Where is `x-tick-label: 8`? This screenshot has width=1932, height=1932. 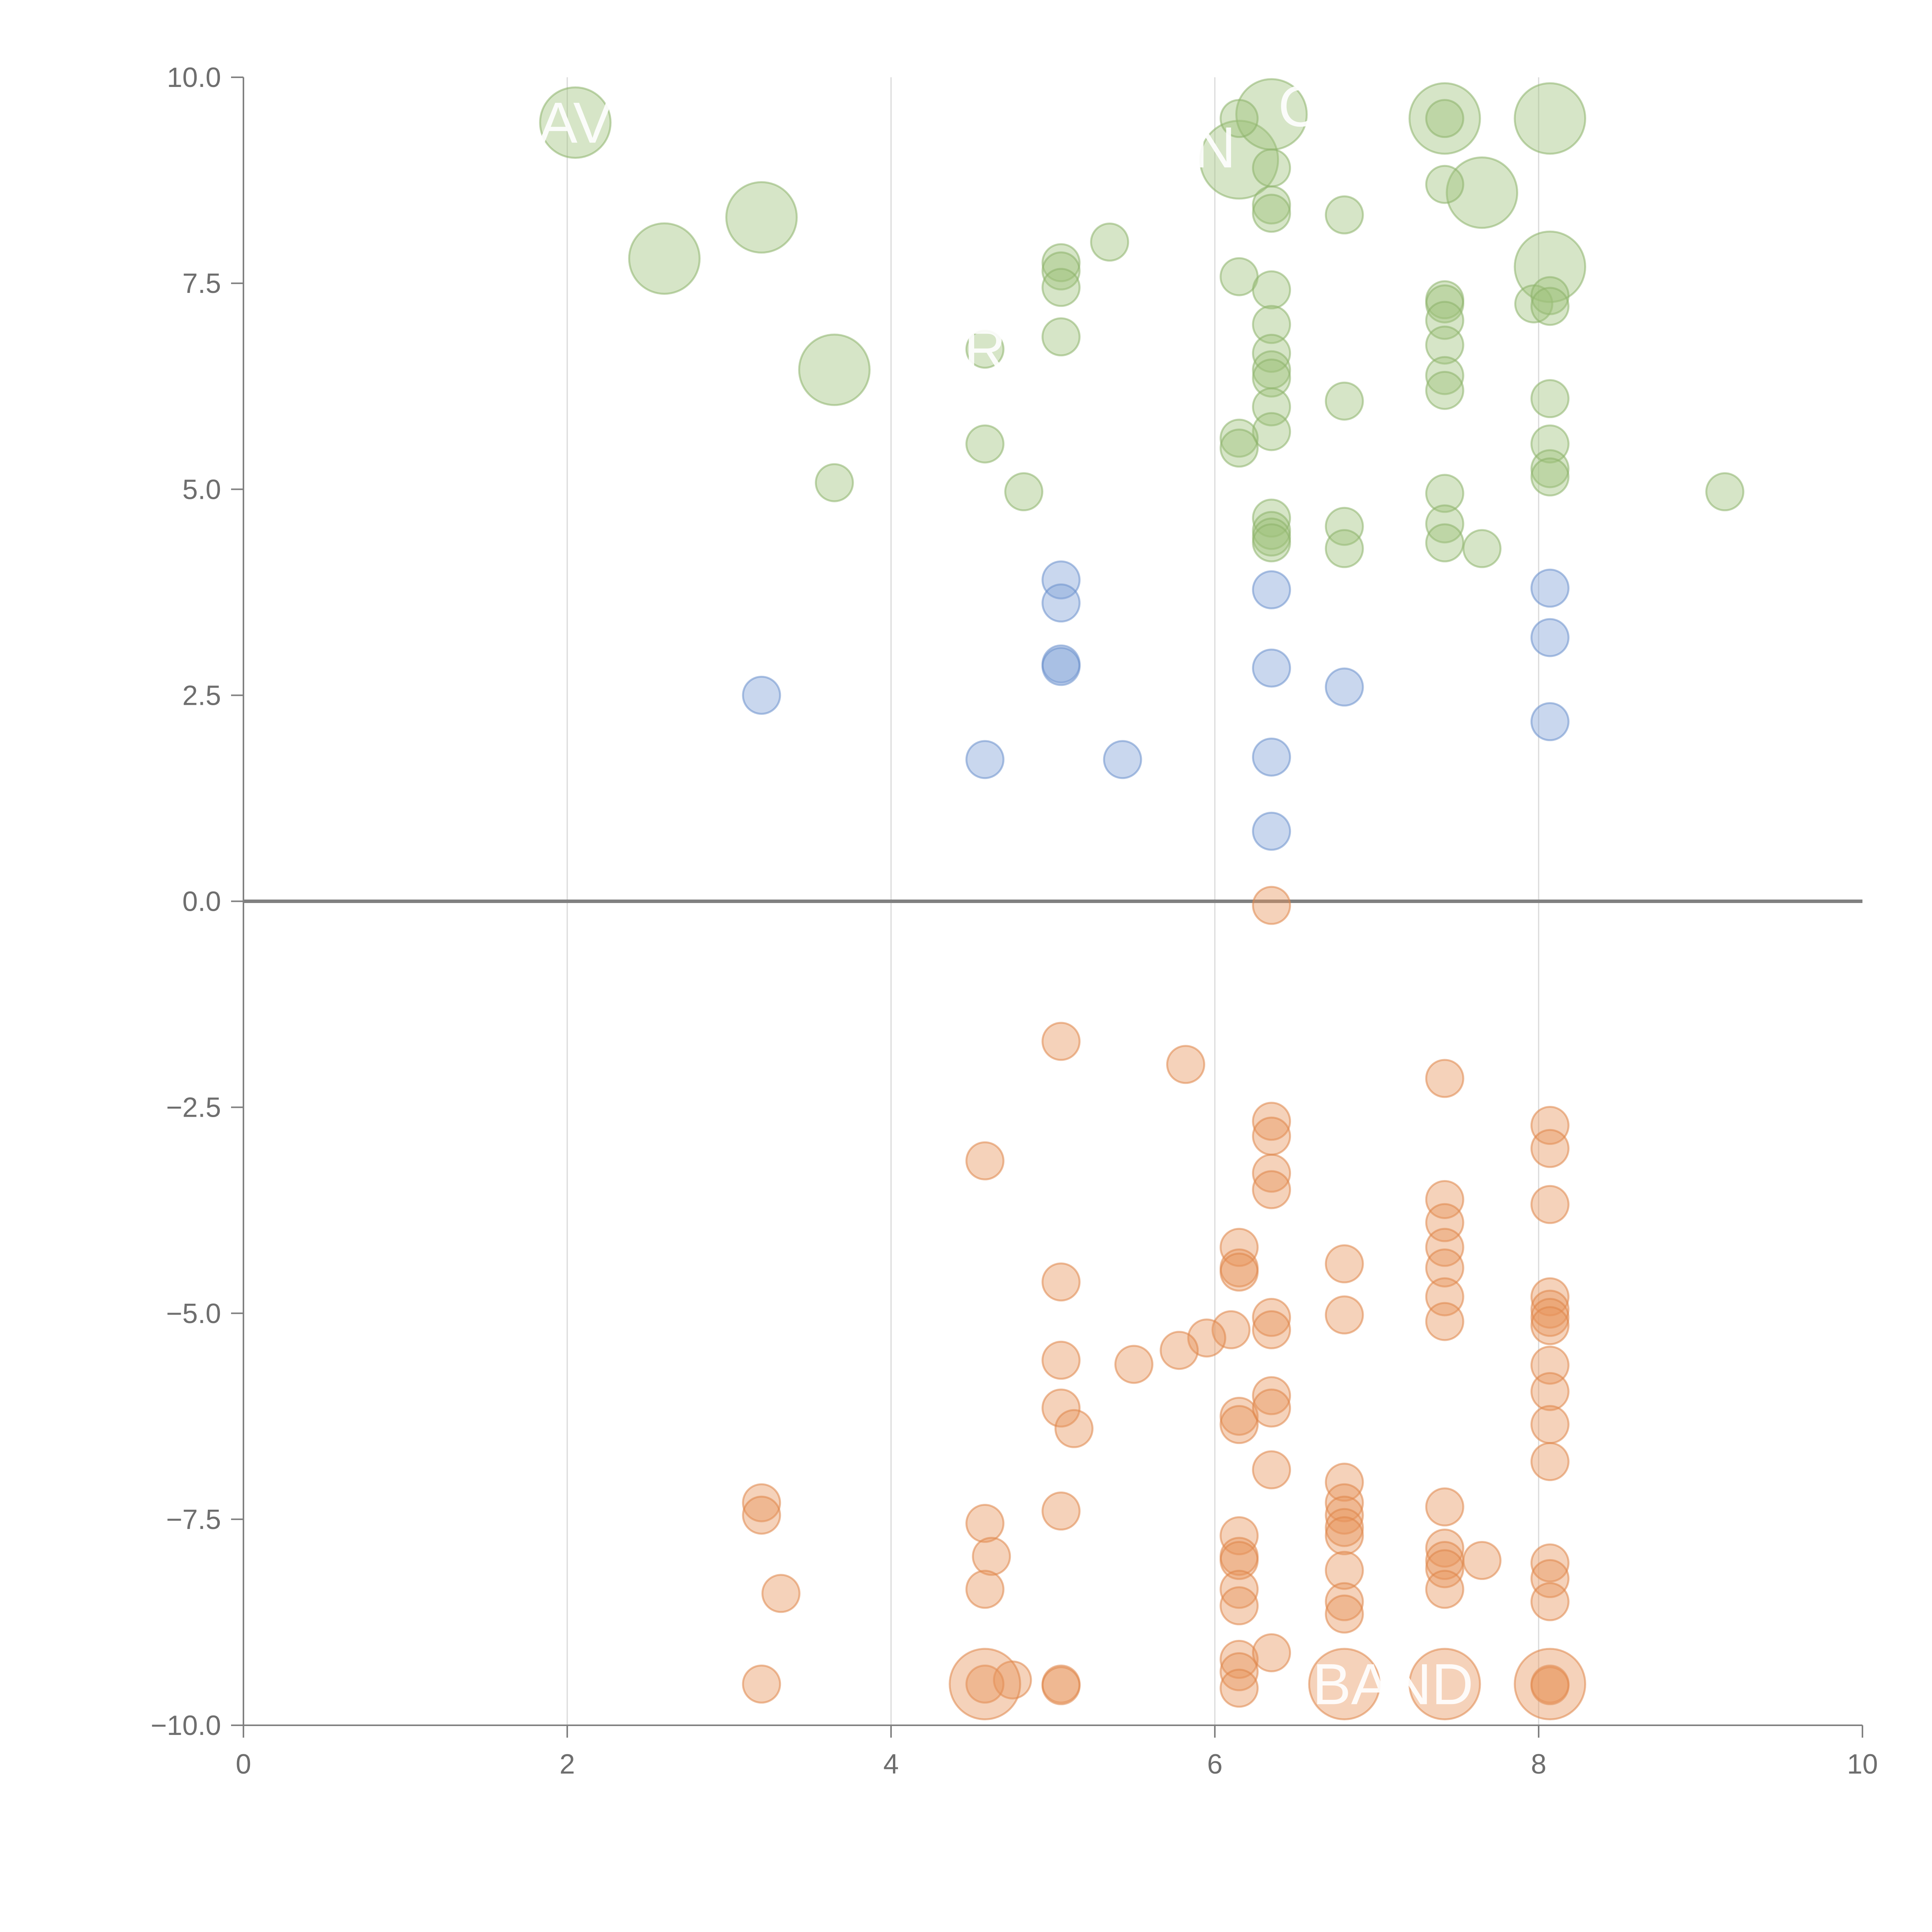
x-tick-label: 8 is located at coordinates (1539, 1765).